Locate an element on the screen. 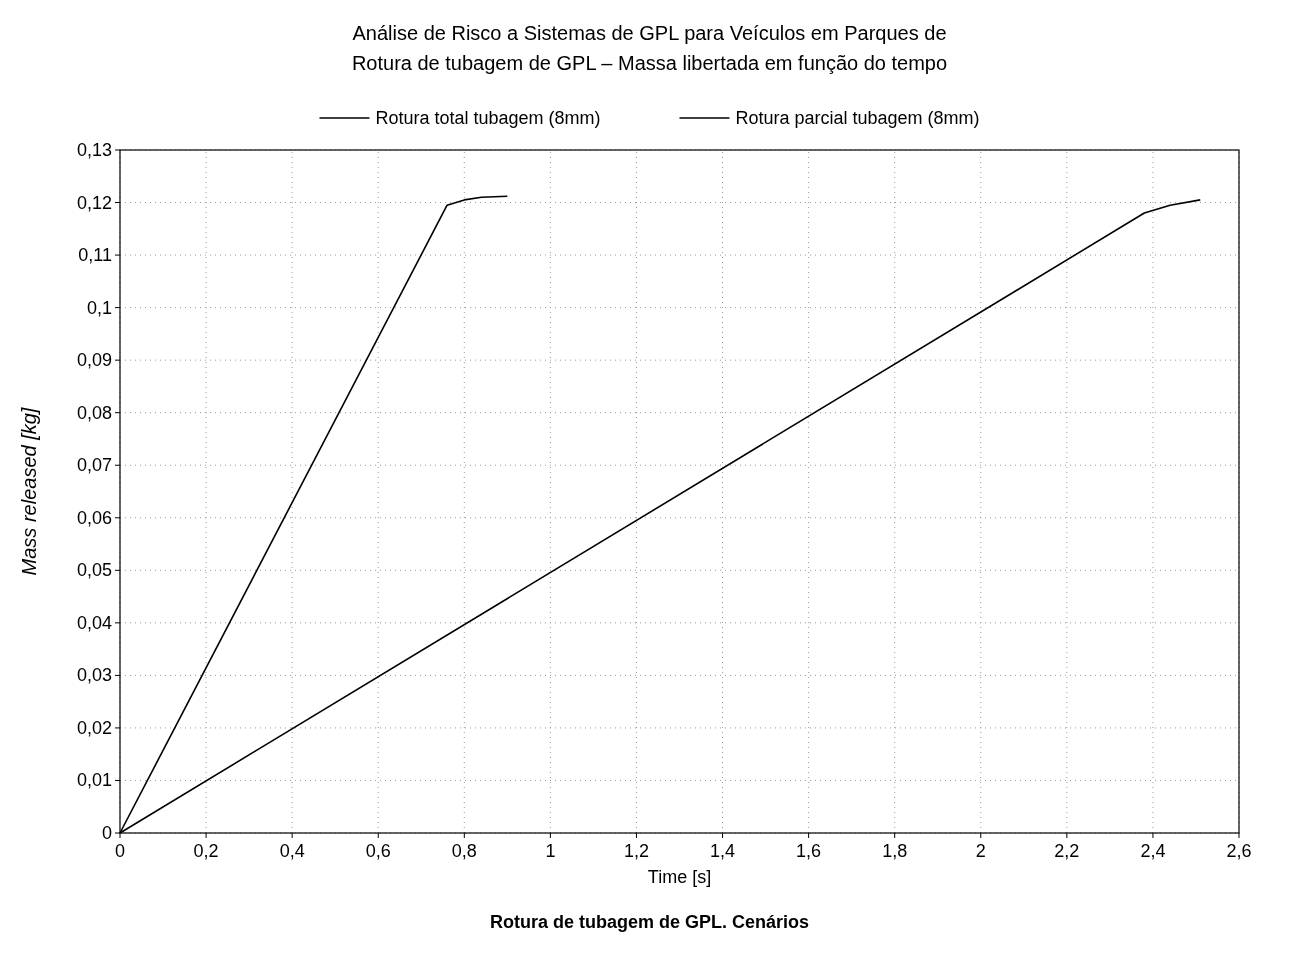 The image size is (1299, 953). x-tick-label: 1,2 is located at coordinates (636, 851).